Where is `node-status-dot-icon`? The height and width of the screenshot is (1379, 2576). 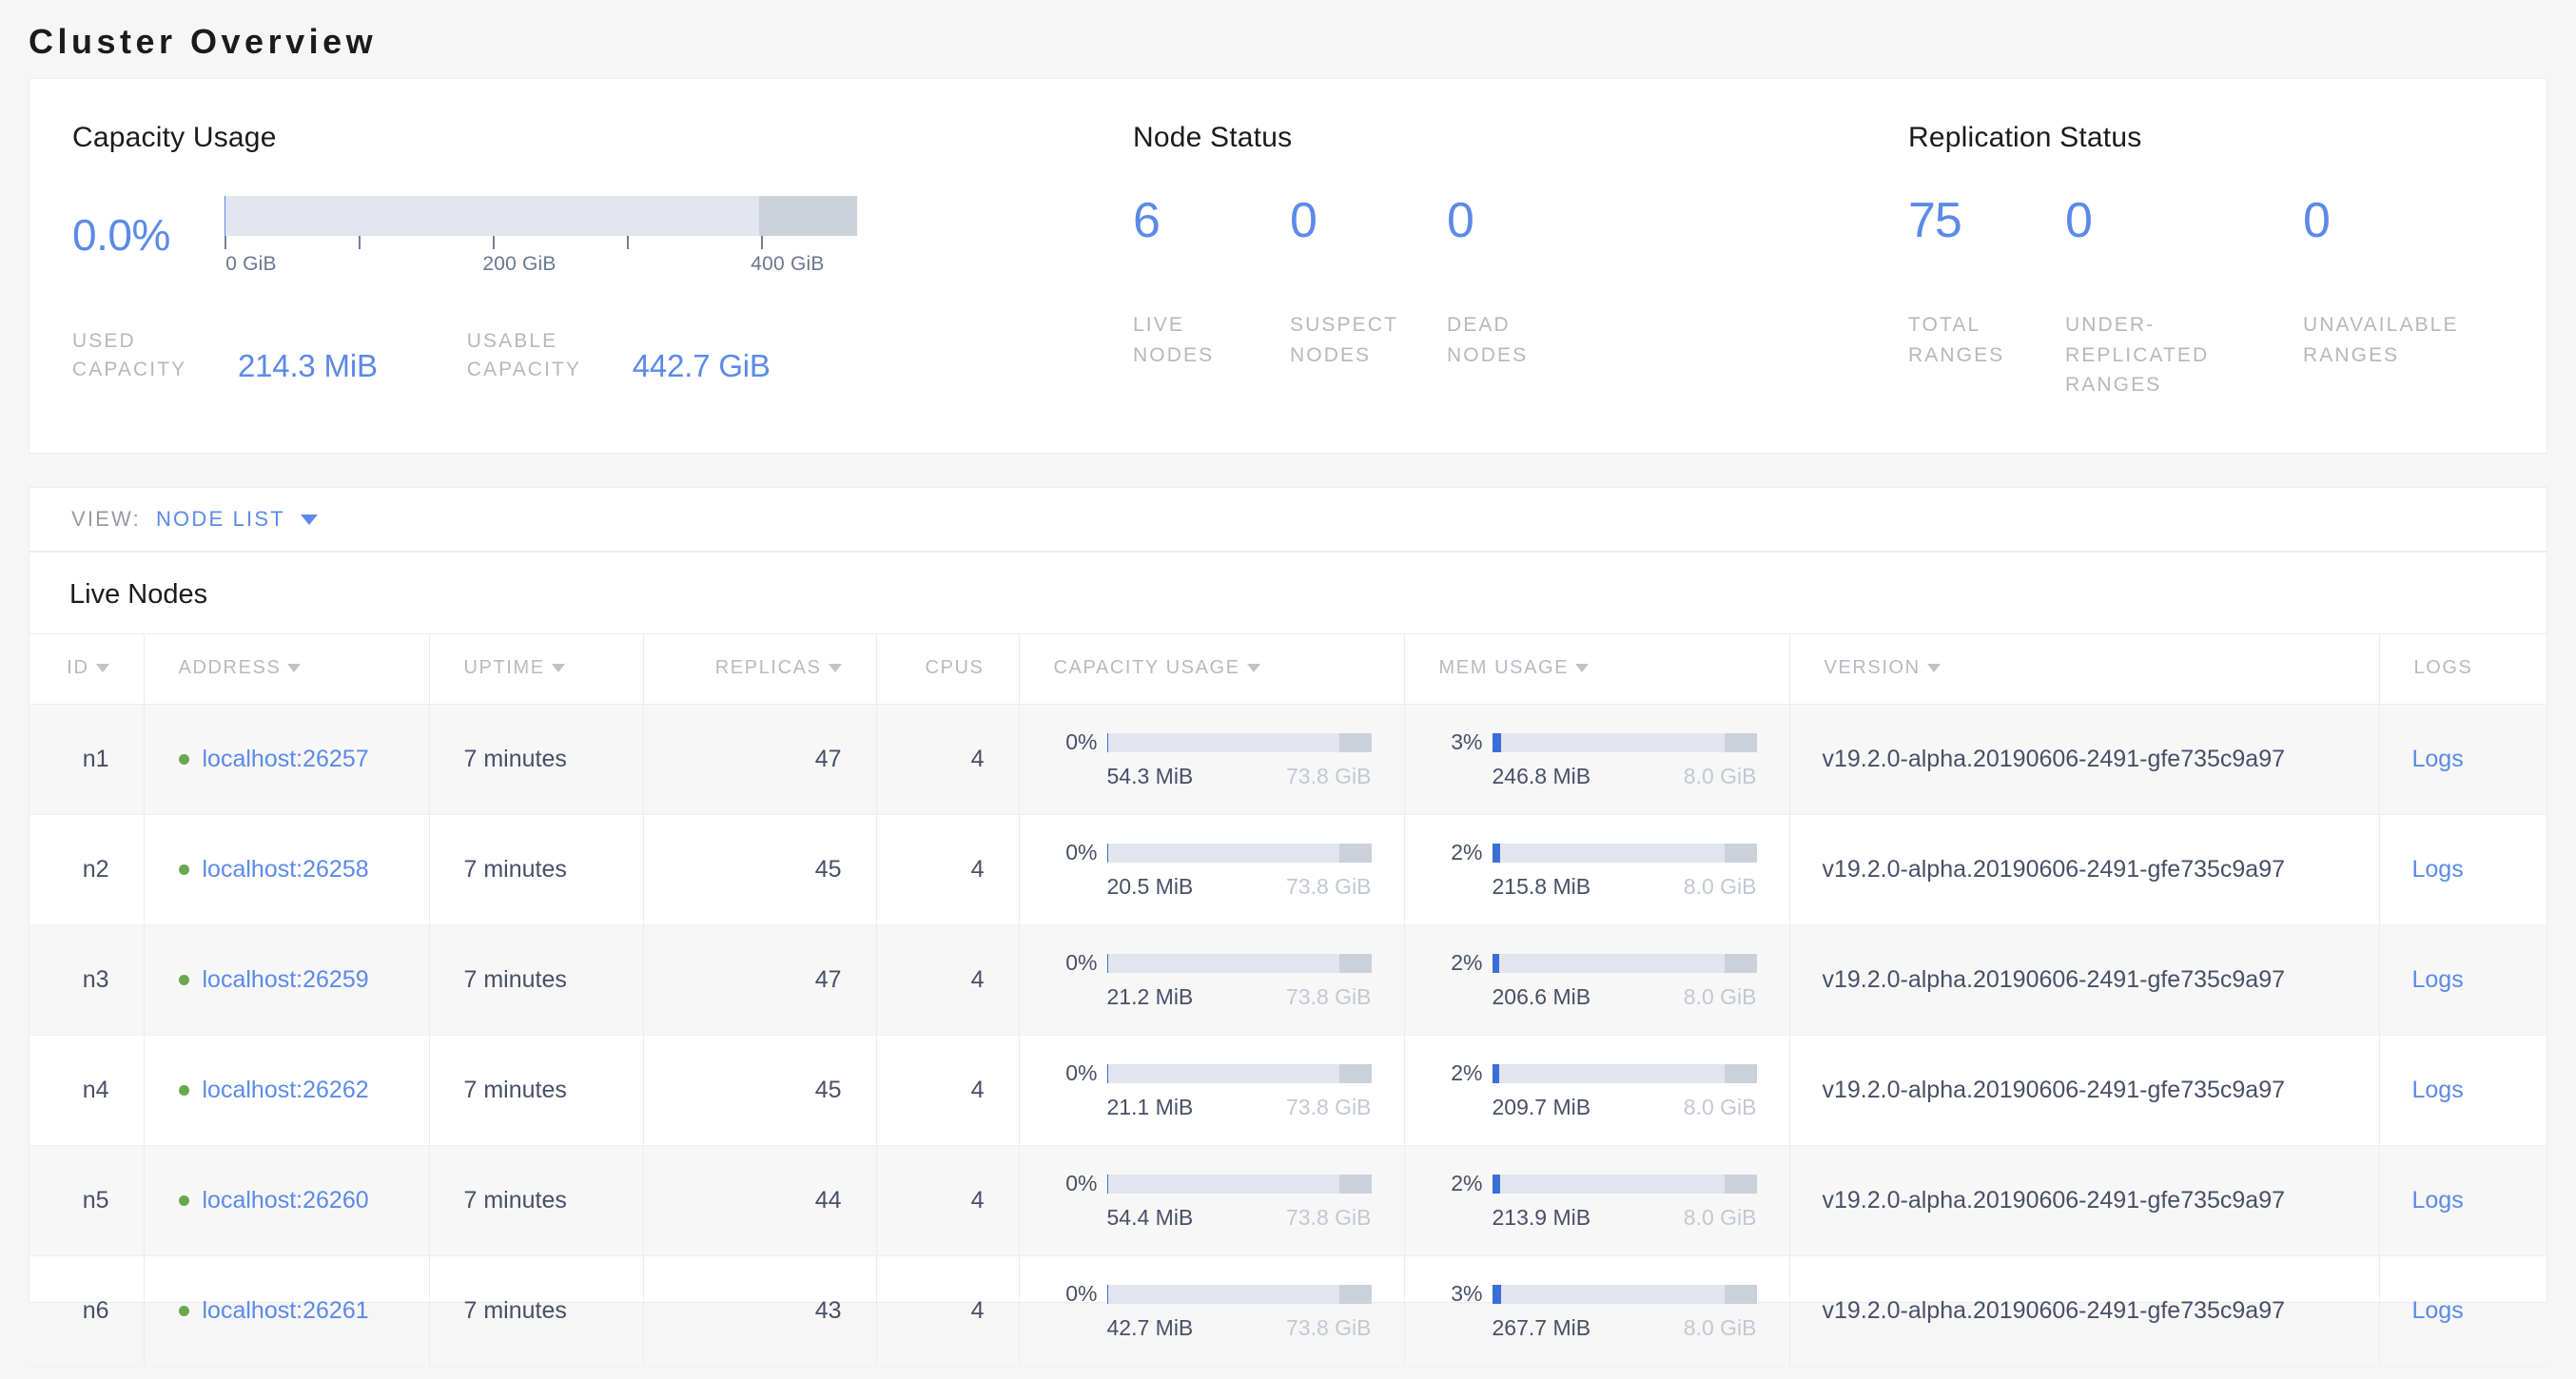
node-status-dot-icon is located at coordinates (184, 1200).